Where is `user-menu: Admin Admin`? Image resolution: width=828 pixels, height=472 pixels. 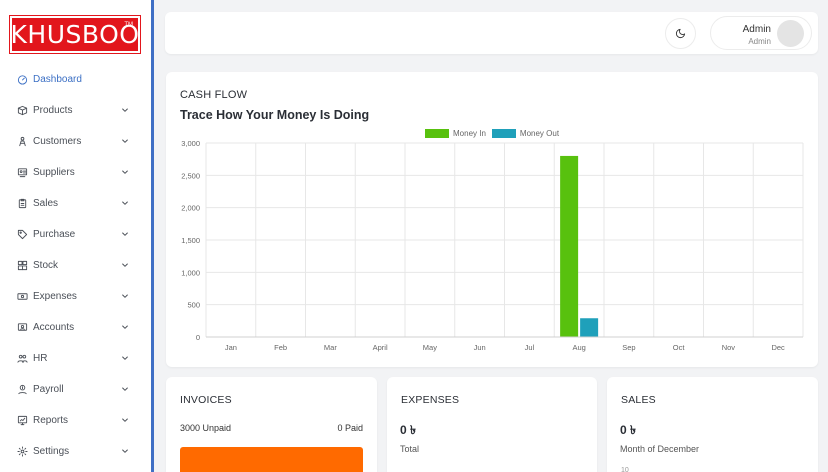 user-menu: Admin Admin is located at coordinates (761, 33).